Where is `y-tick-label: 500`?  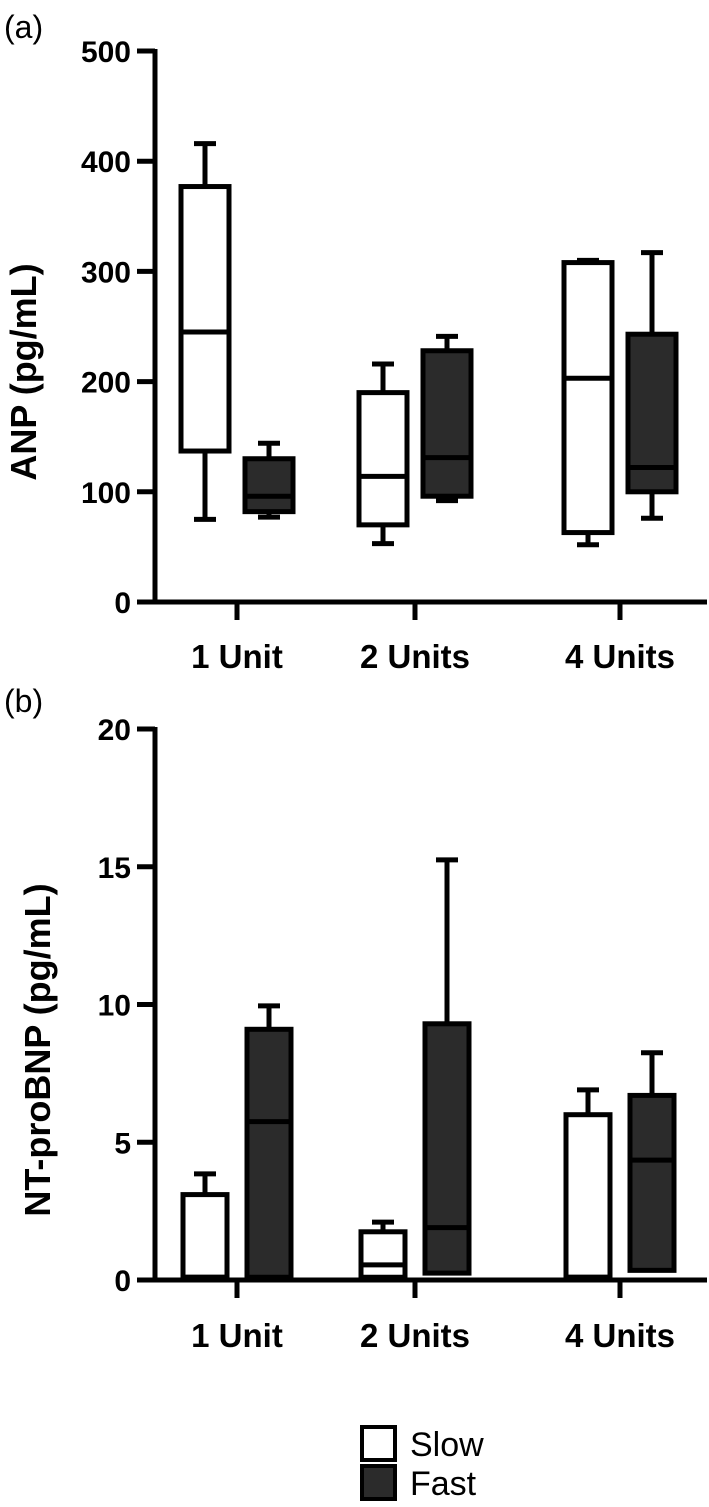
y-tick-label: 500 is located at coordinates (106, 52).